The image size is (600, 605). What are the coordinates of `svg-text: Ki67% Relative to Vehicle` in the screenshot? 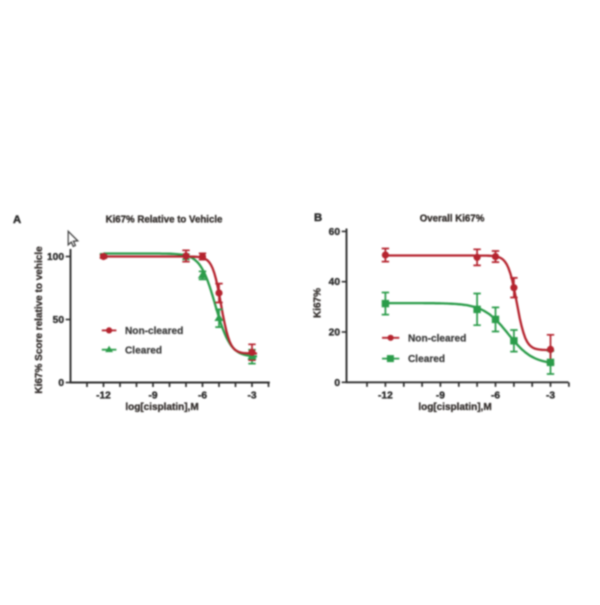 It's located at (164, 220).